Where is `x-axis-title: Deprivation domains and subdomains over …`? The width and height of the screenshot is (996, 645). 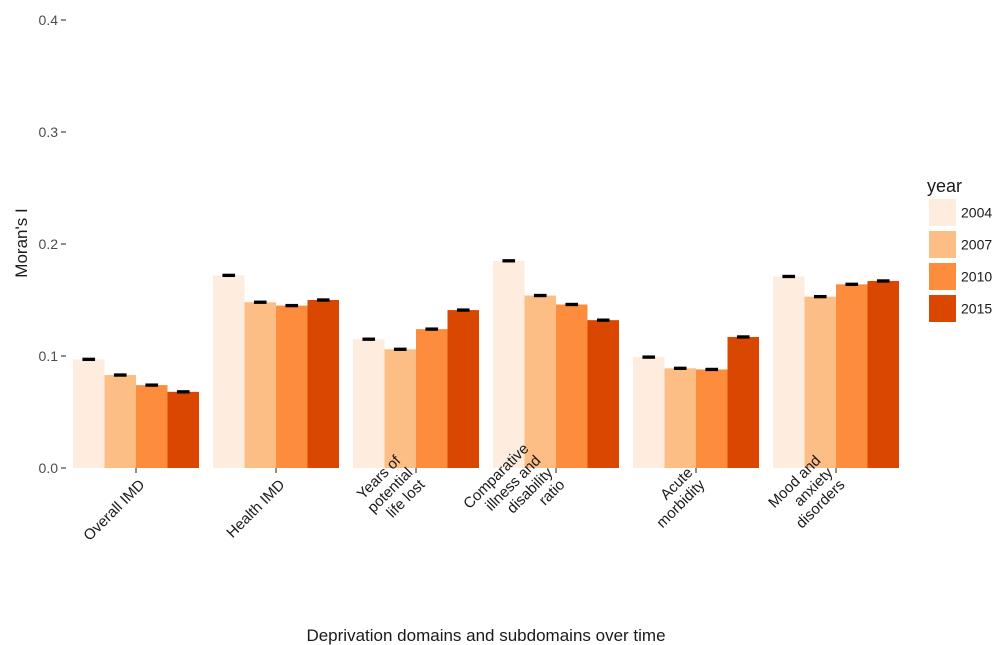
x-axis-title: Deprivation domains and subdomains over … is located at coordinates (485, 635).